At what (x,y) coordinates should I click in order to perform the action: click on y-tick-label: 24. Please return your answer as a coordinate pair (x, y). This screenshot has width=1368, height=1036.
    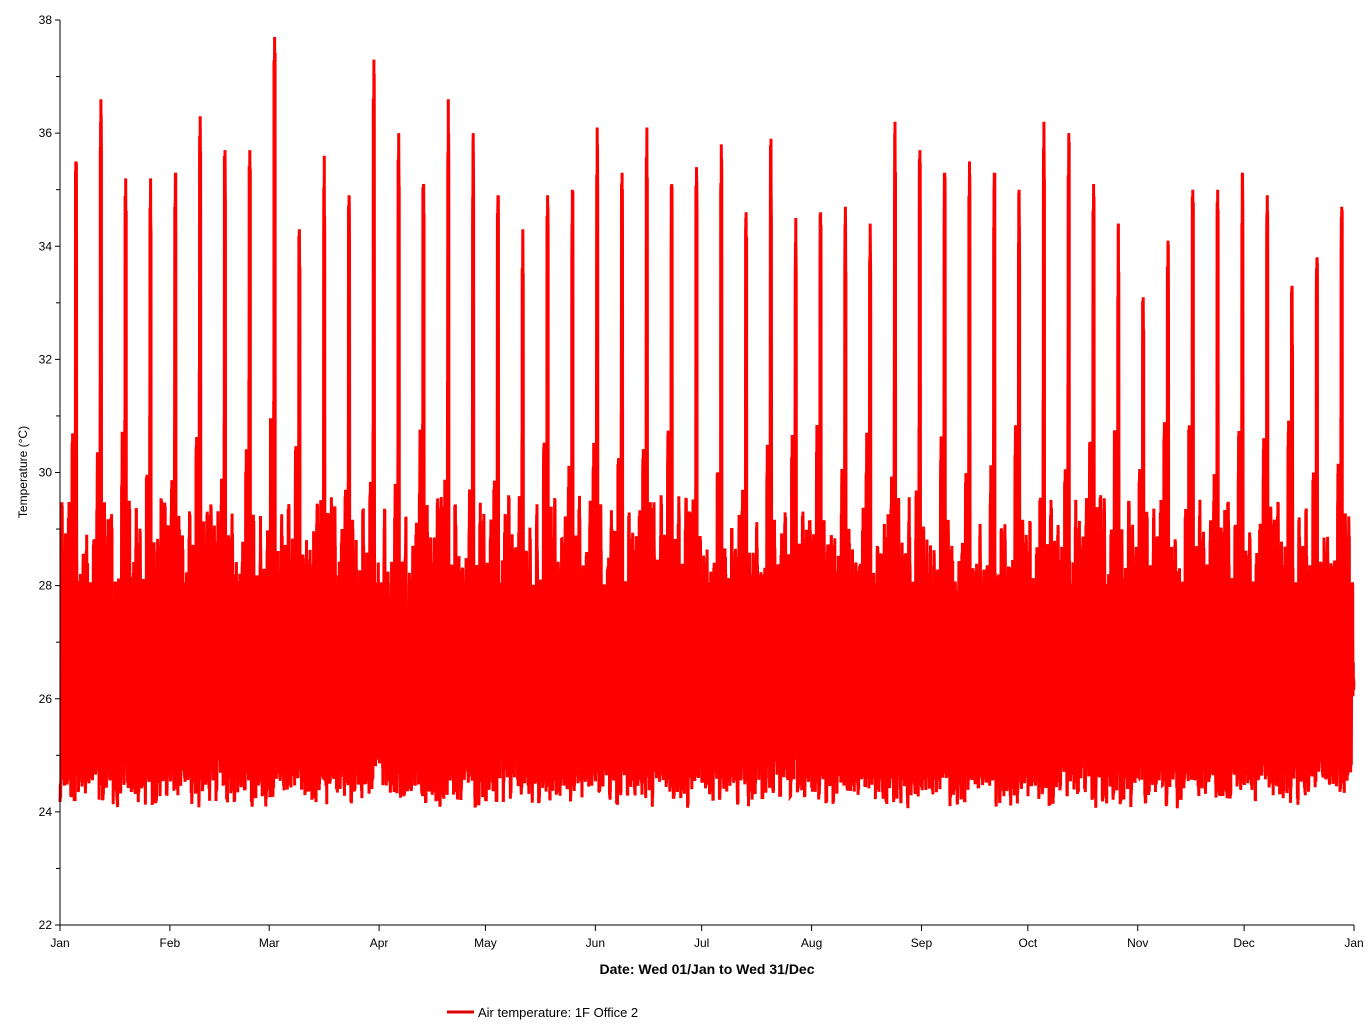
    Looking at the image, I should click on (46, 812).